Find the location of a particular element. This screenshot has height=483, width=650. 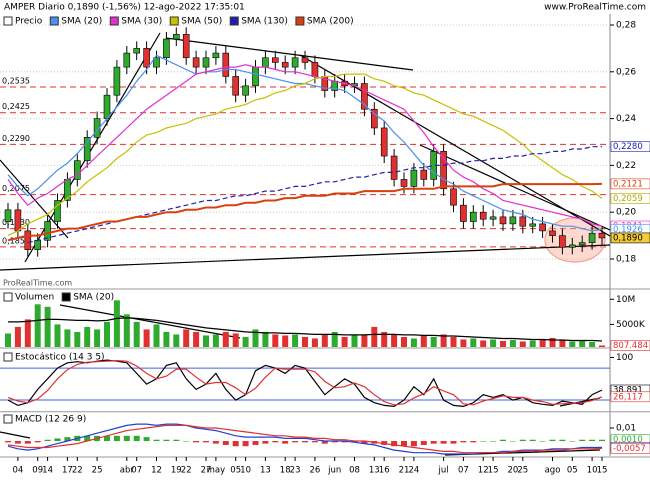

legend-label: SMA (200) is located at coordinates (330, 22).